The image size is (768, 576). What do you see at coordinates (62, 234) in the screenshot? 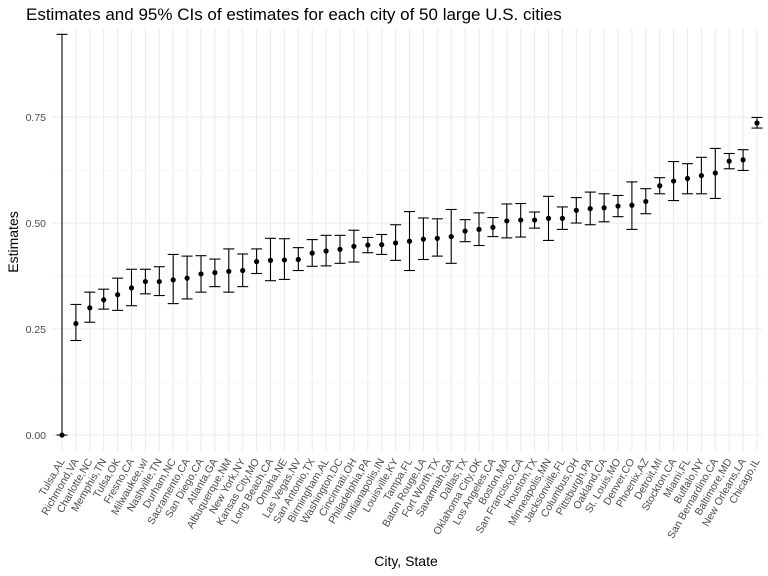
I see `error-bar` at bounding box center [62, 234].